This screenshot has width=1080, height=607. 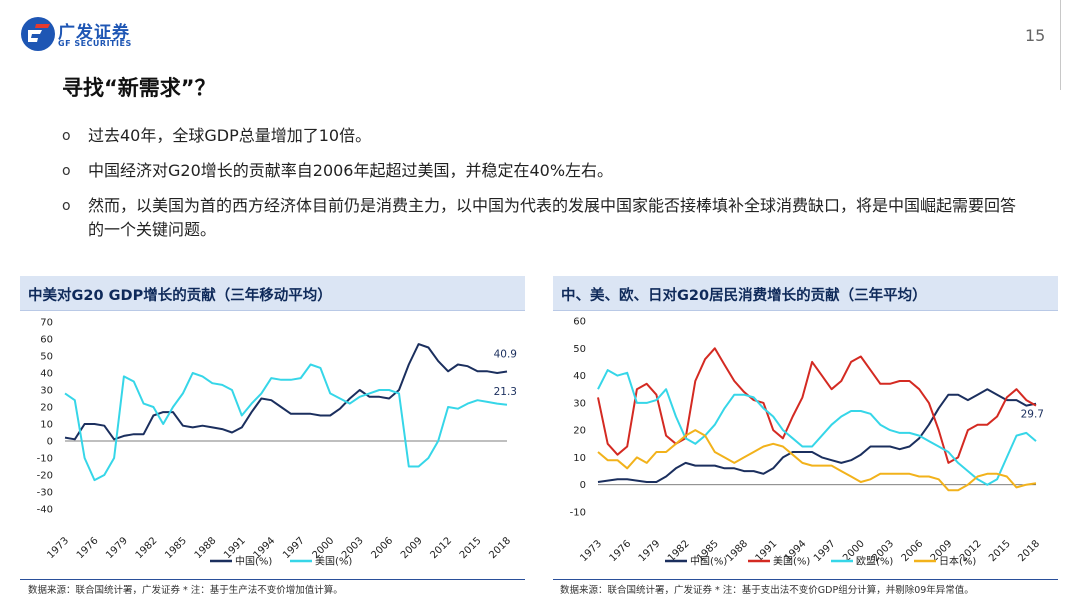 What do you see at coordinates (441, 548) in the screenshot?
I see `x-tick-label: 2012` at bounding box center [441, 548].